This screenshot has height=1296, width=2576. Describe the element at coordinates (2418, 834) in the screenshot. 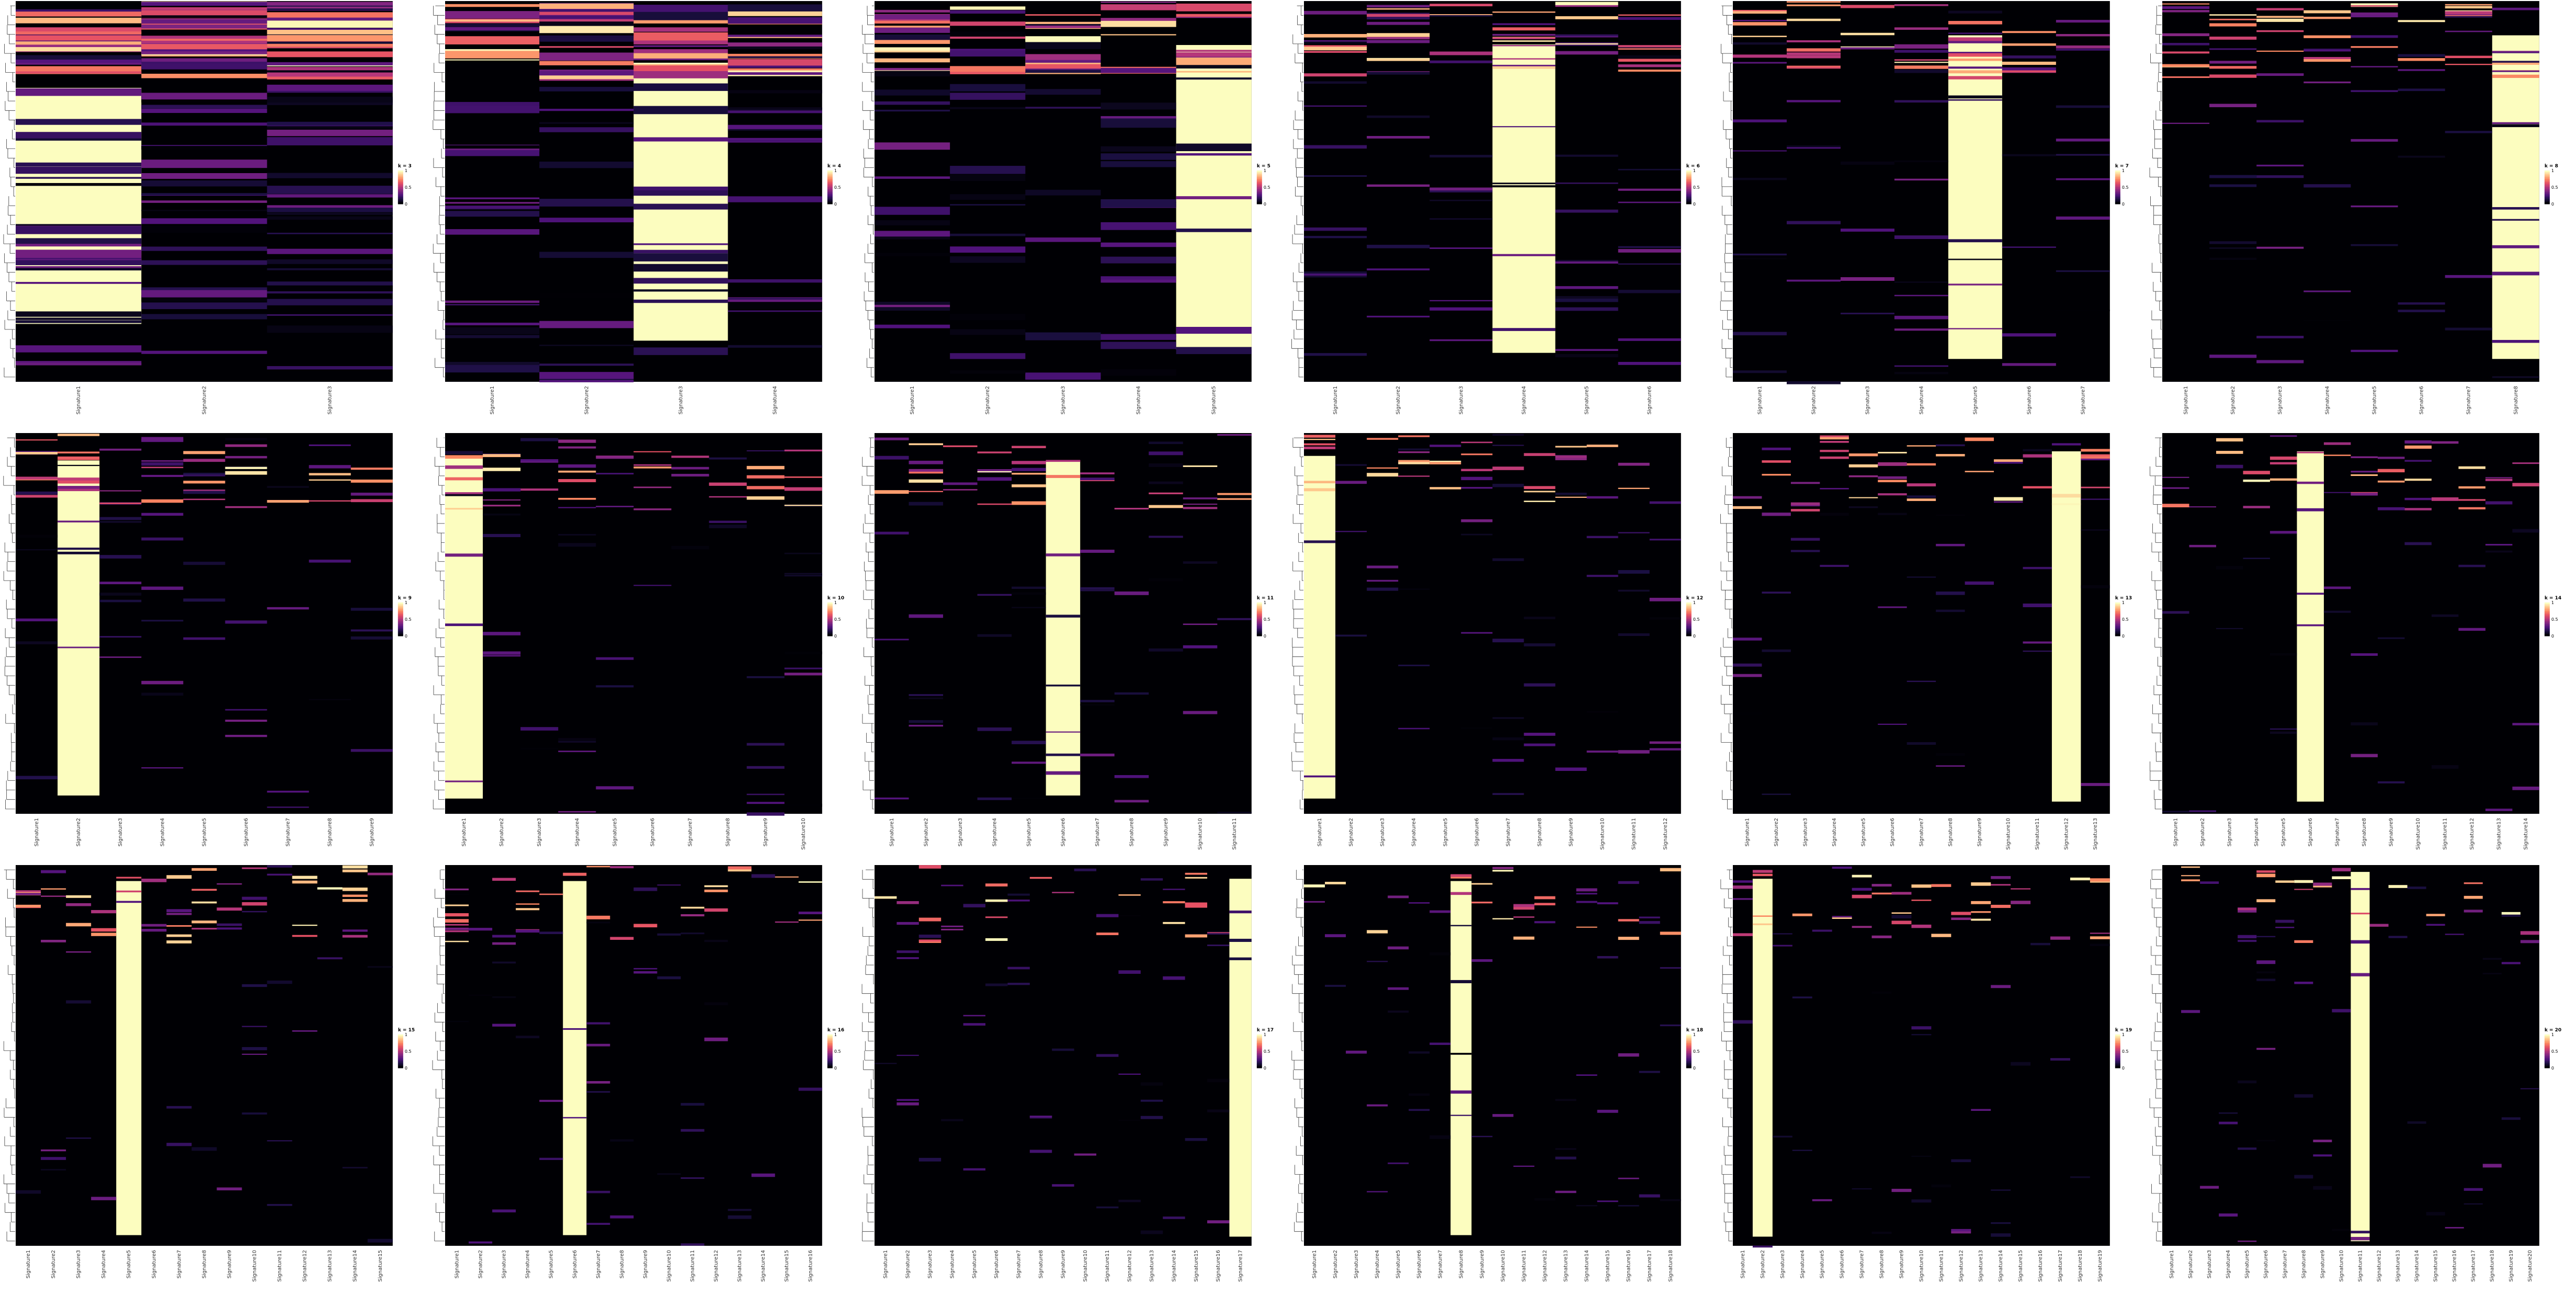

I see `column-label: Signature10` at that location.